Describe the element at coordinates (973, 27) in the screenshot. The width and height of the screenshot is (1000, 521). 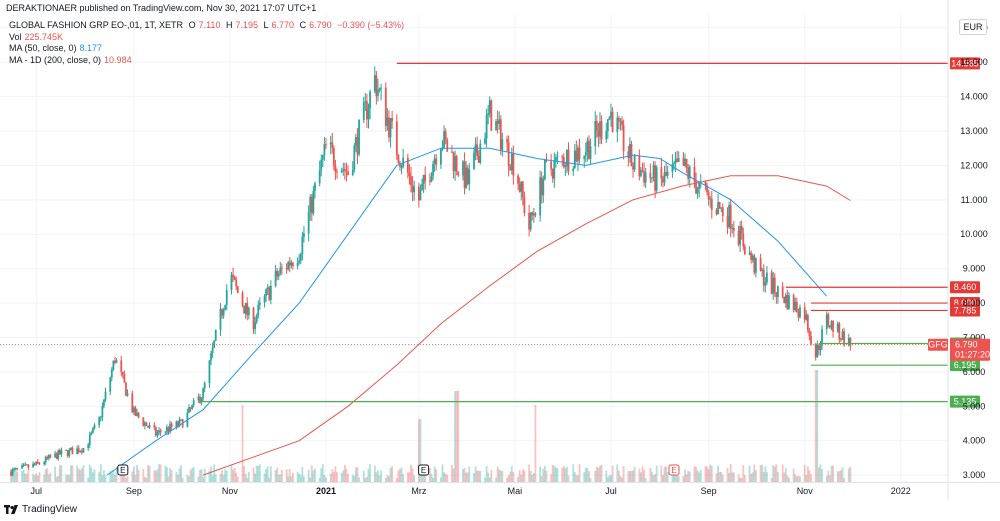
I see `currency-button: EUR` at that location.